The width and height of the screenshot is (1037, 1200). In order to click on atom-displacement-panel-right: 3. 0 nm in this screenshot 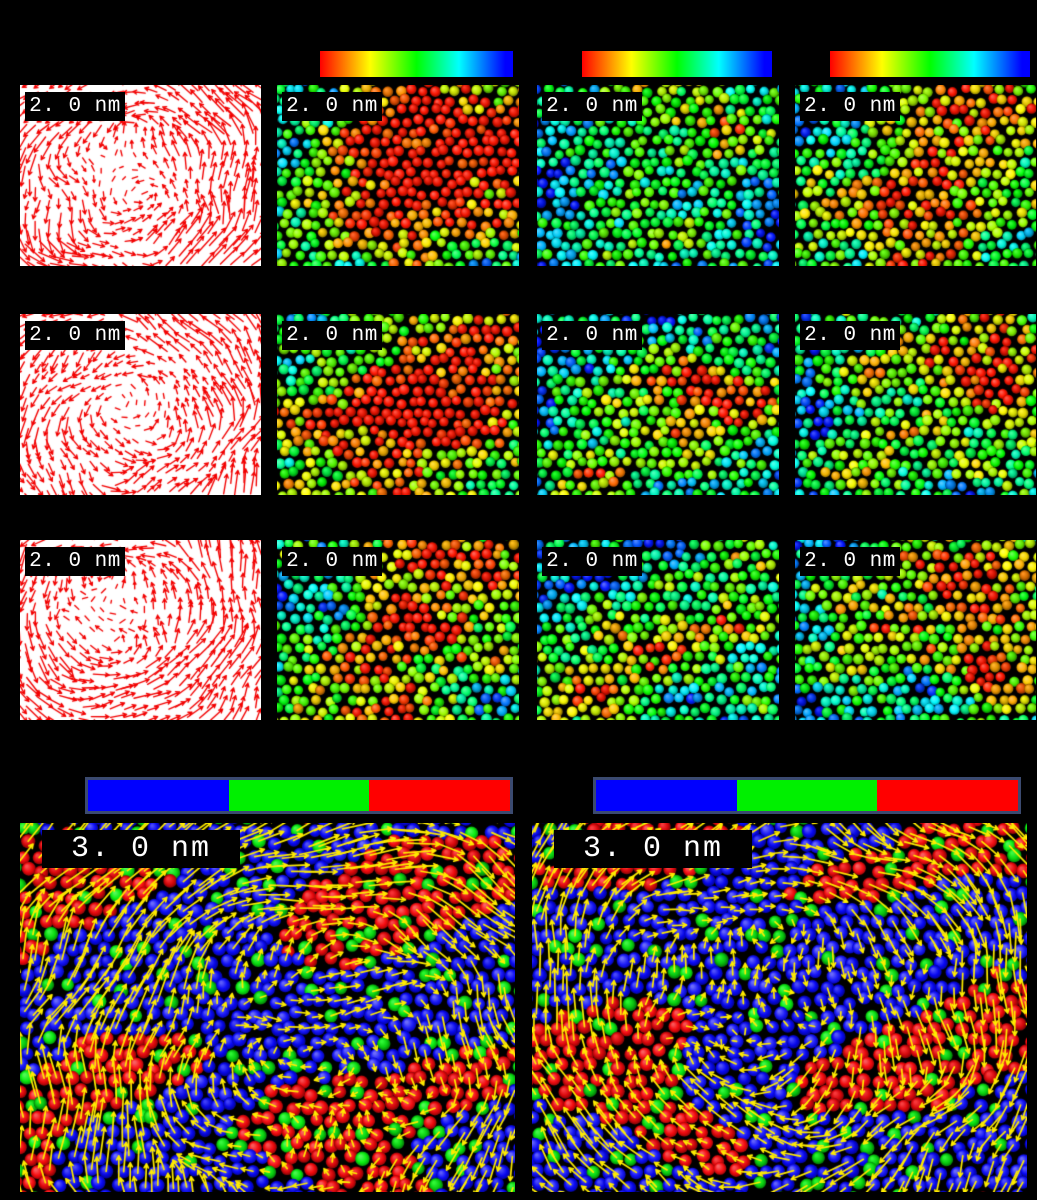, I will do `click(779, 1007)`.